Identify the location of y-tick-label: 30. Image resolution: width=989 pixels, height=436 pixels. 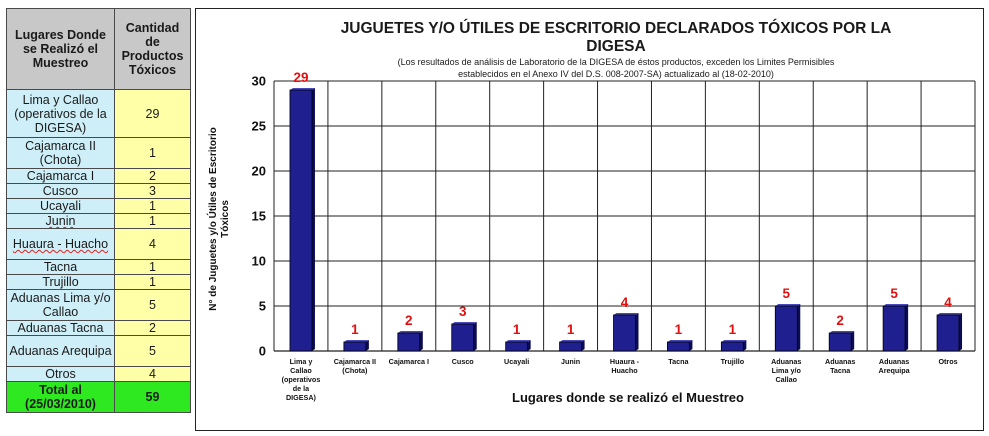
(259, 81).